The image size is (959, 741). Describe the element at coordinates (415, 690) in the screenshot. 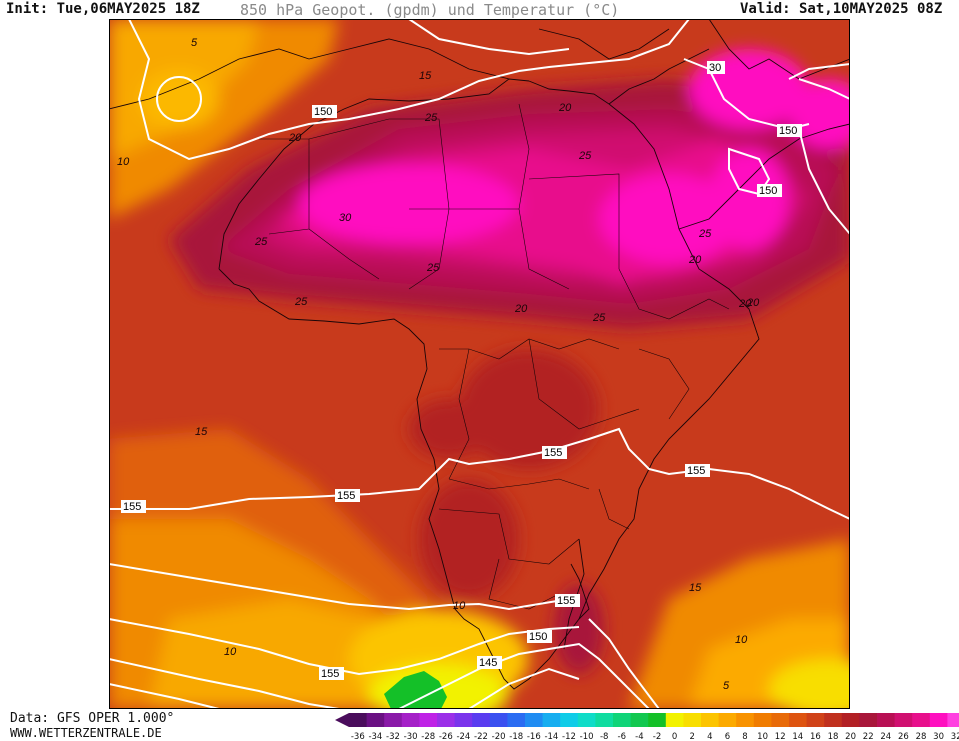

I see `cold-anomaly` at that location.